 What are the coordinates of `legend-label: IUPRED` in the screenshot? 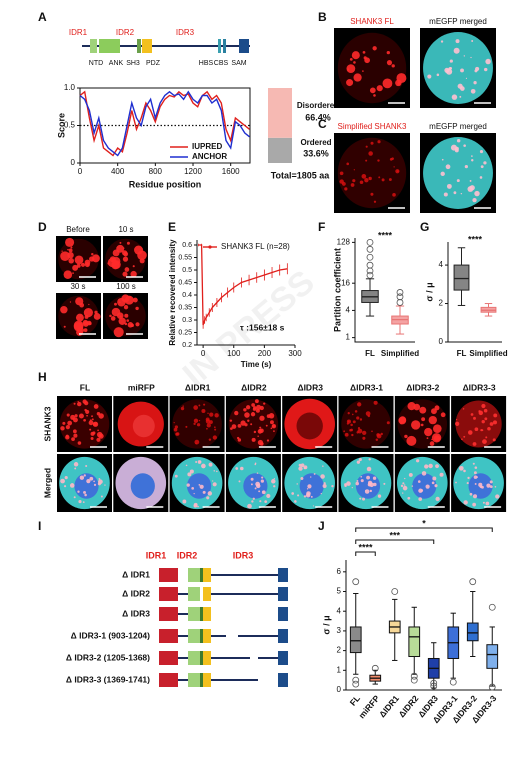 It's located at (207, 146).